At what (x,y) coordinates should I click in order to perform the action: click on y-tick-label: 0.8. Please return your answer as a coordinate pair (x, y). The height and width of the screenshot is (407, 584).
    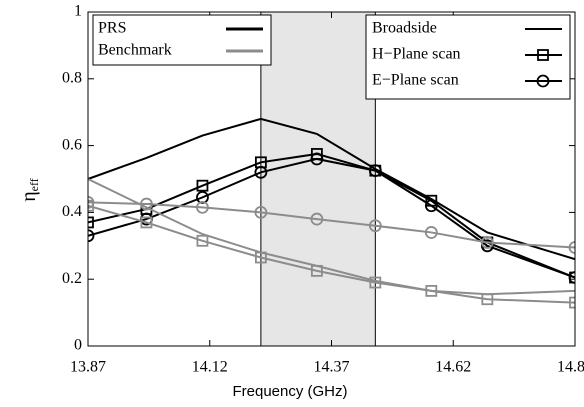
    Looking at the image, I should click on (72, 77).